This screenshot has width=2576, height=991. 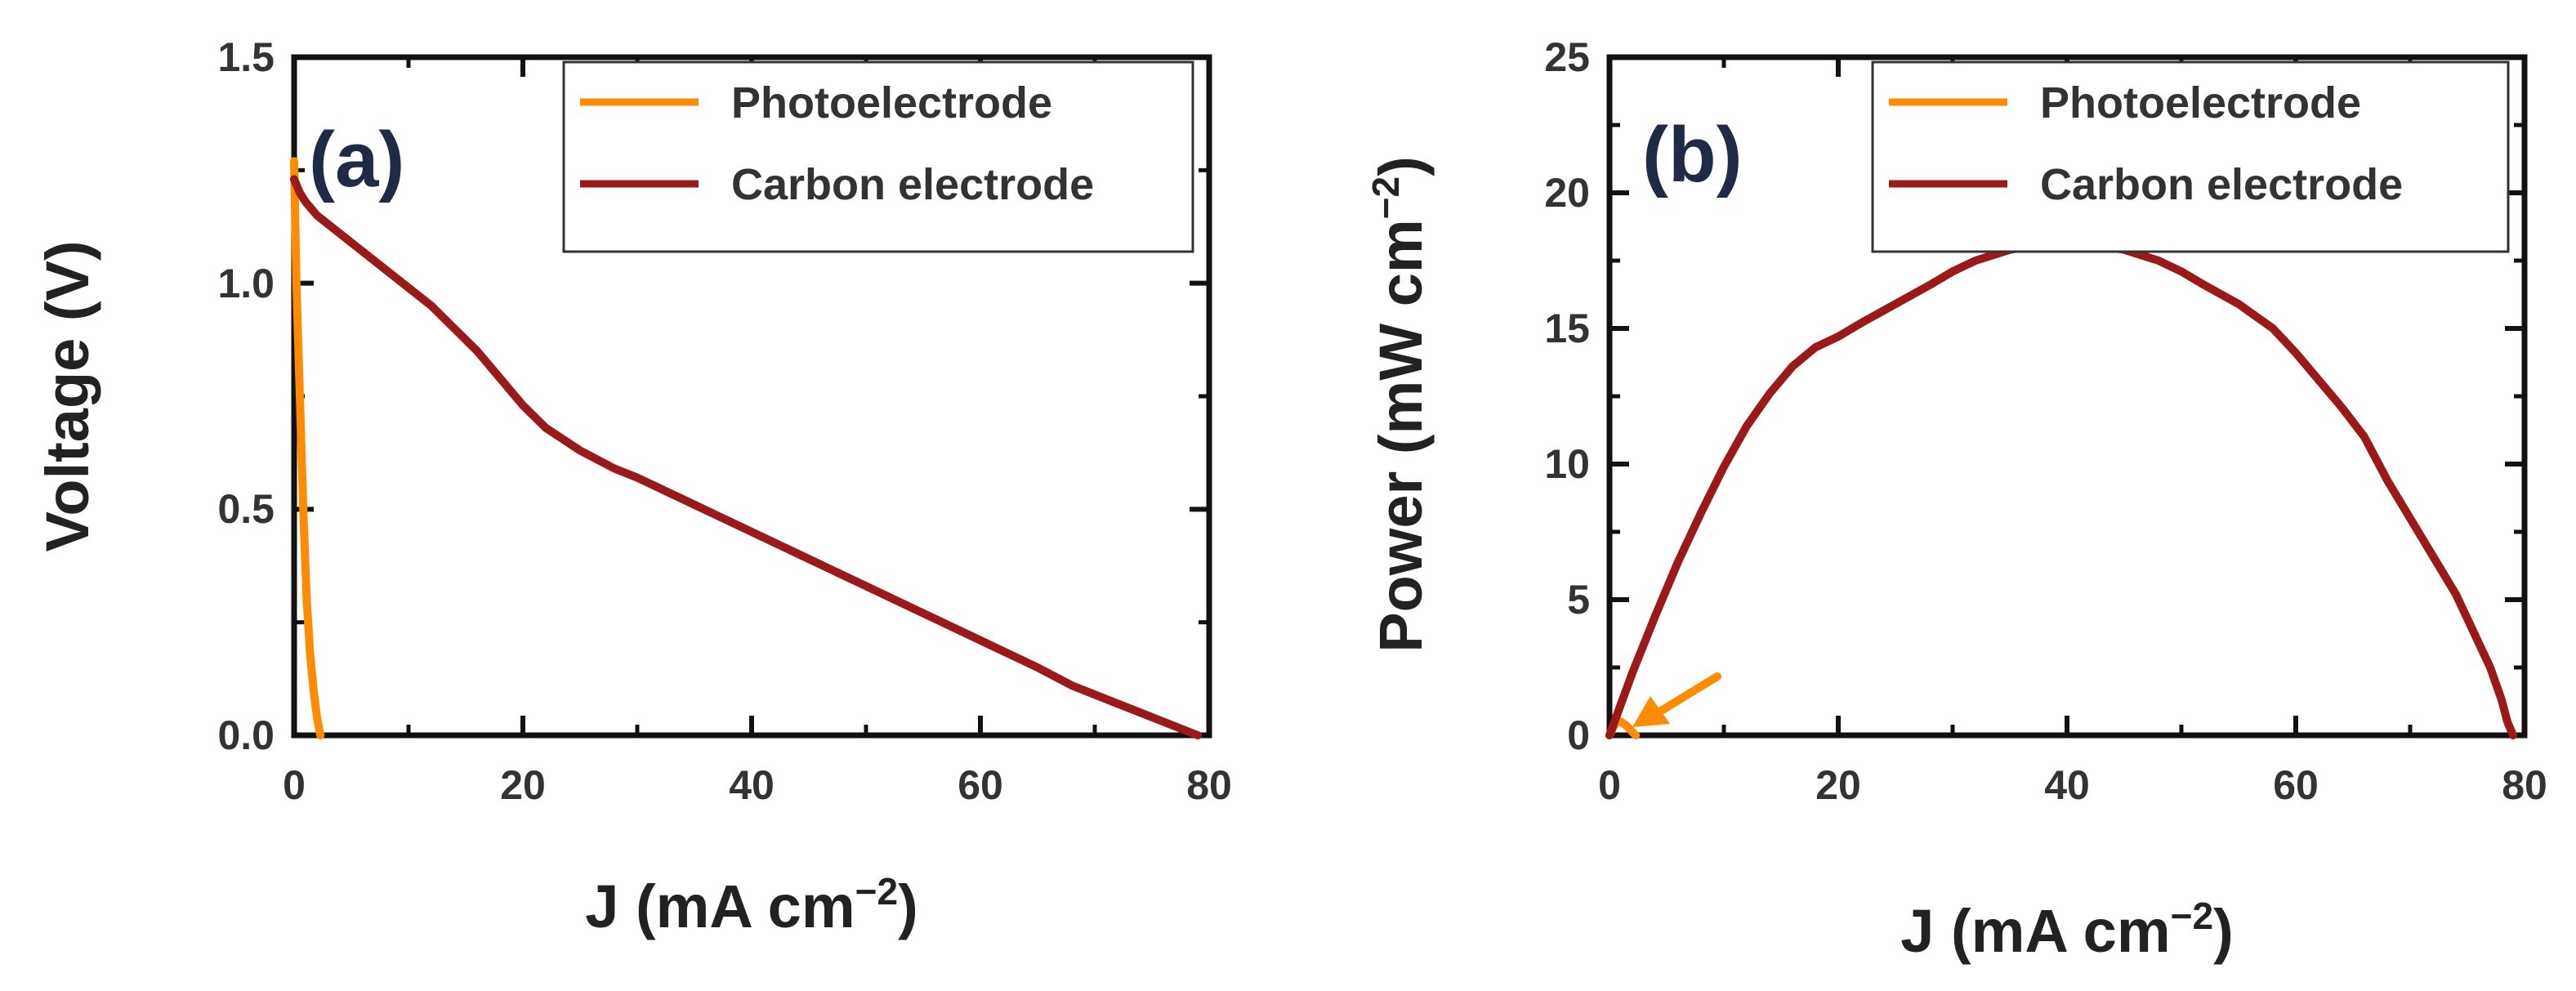 I want to click on chart-b-xtick-label: 0, so click(x=1610, y=785).